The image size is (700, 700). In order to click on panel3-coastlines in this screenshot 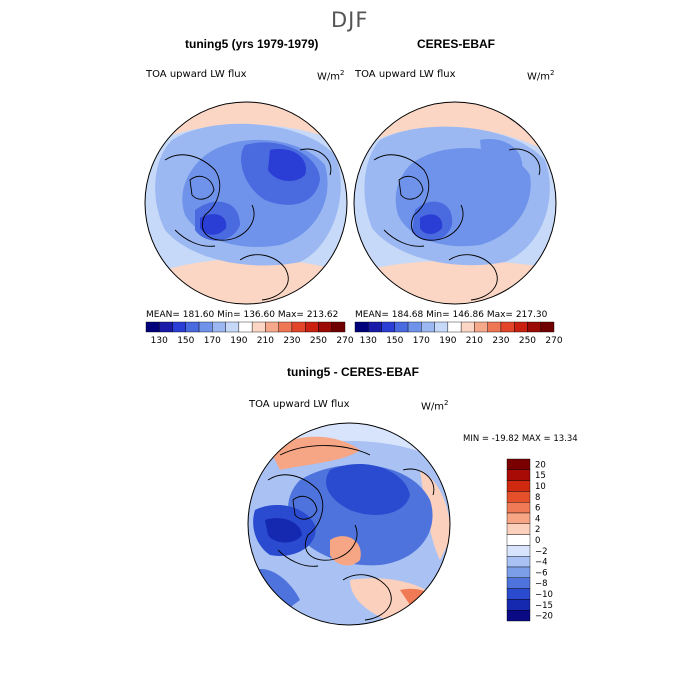, I will do `click(351, 533)`.